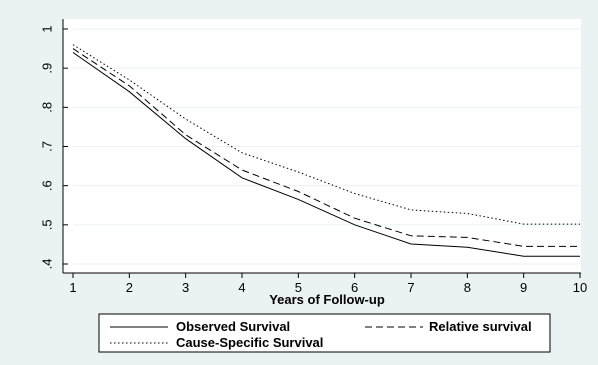 The image size is (598, 365). What do you see at coordinates (523, 287) in the screenshot?
I see `x-tick-label: 9` at bounding box center [523, 287].